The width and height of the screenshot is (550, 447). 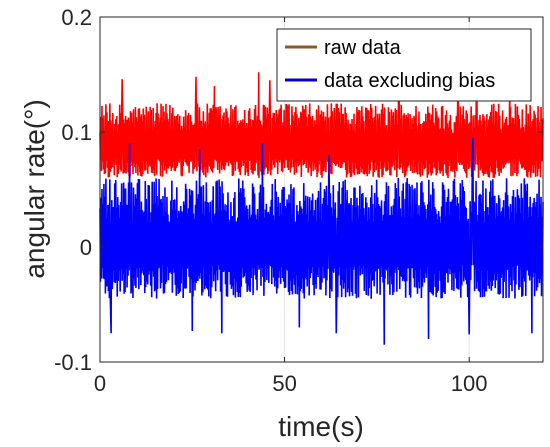 What do you see at coordinates (363, 48) in the screenshot?
I see `legend-label-raw-data: raw data` at bounding box center [363, 48].